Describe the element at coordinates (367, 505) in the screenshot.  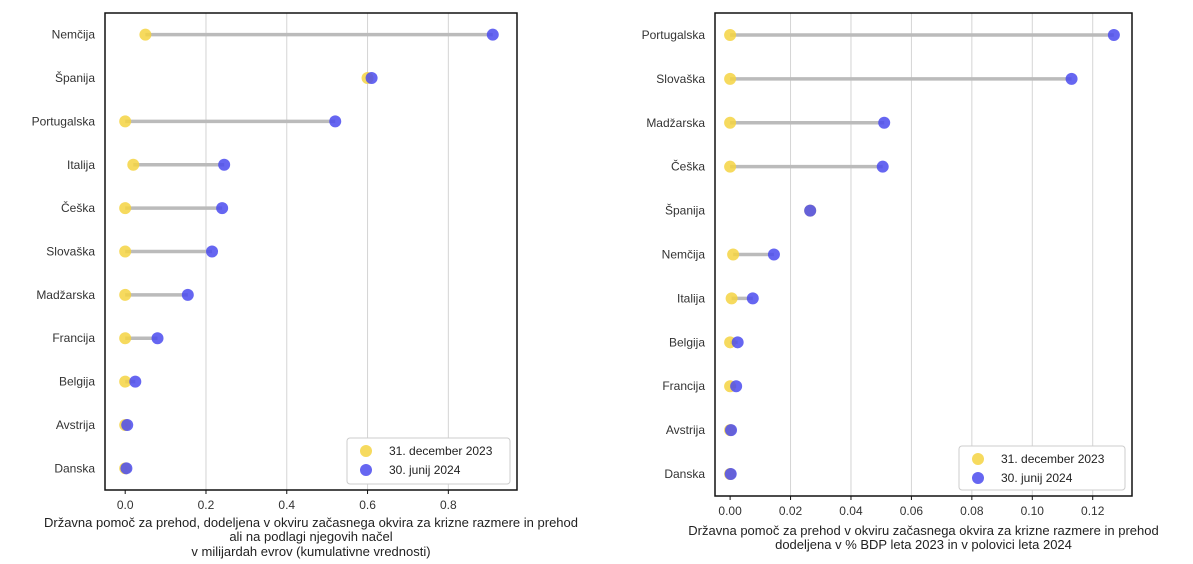
I see `x-tick-label: 0.6` at that location.